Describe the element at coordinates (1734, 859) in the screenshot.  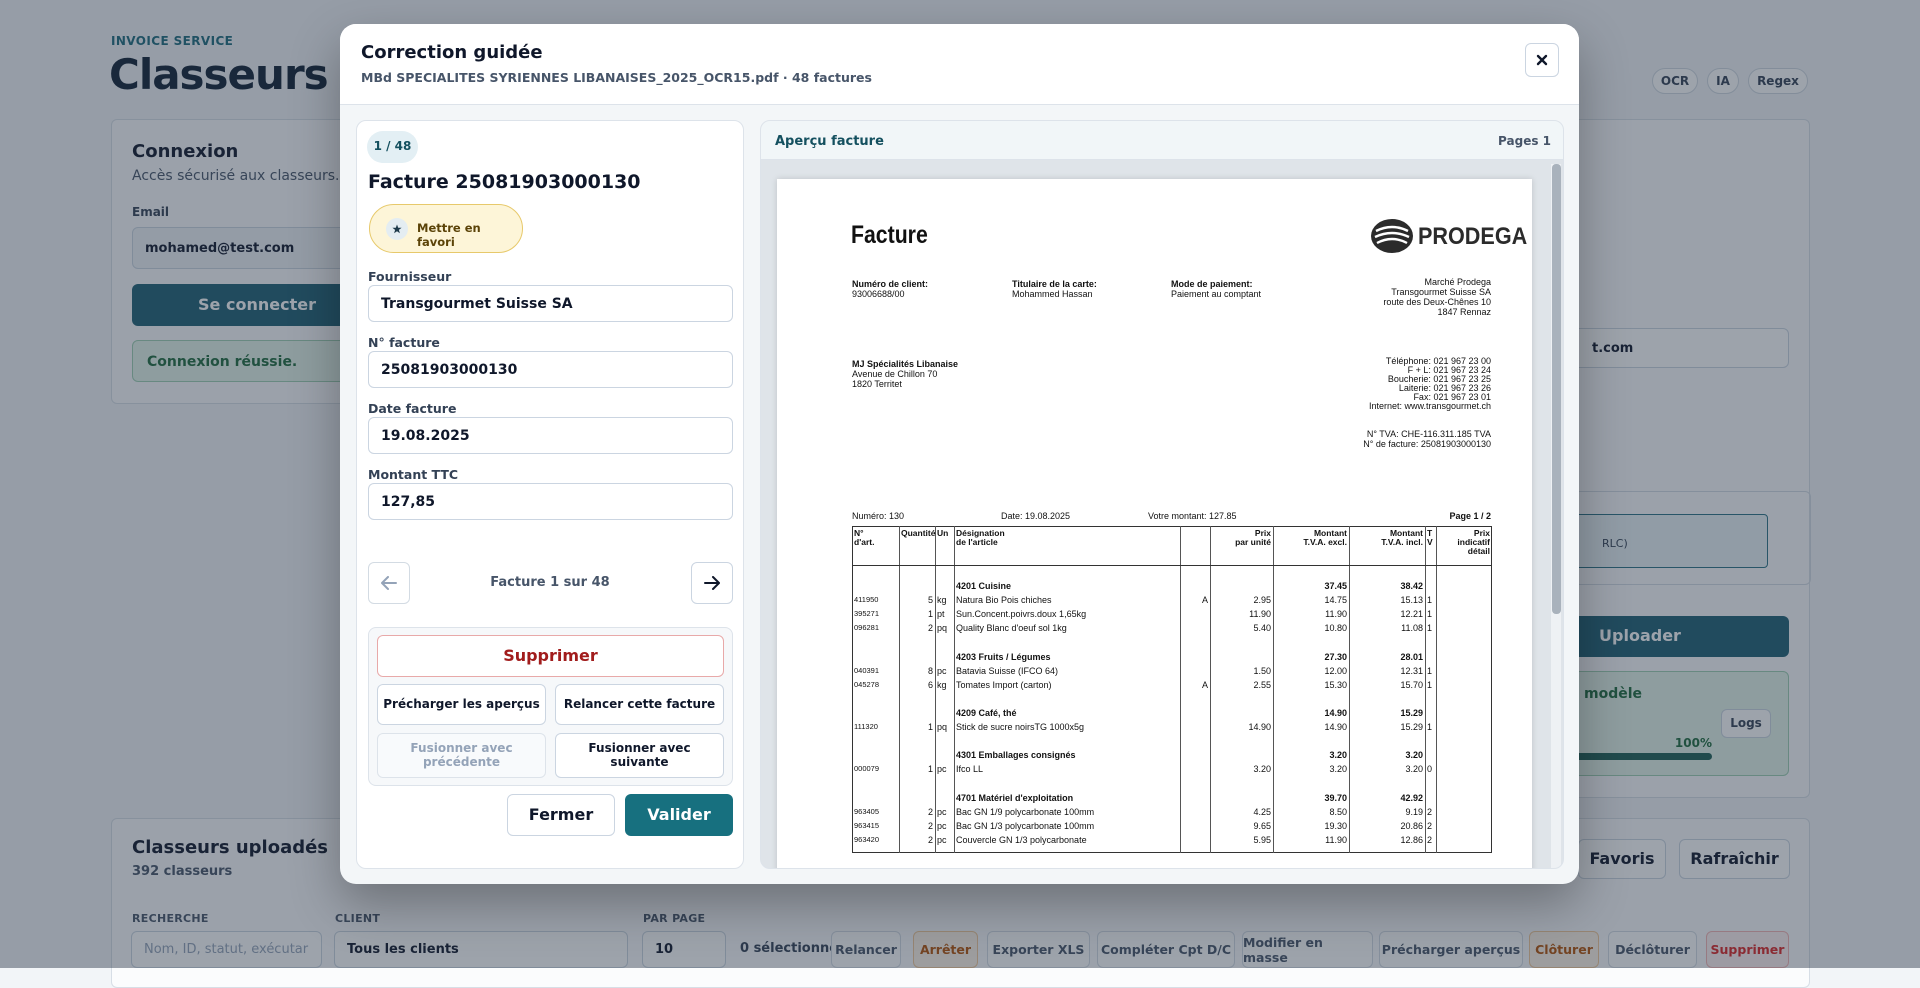
I see `refresh-button: Rafraîchir` at that location.